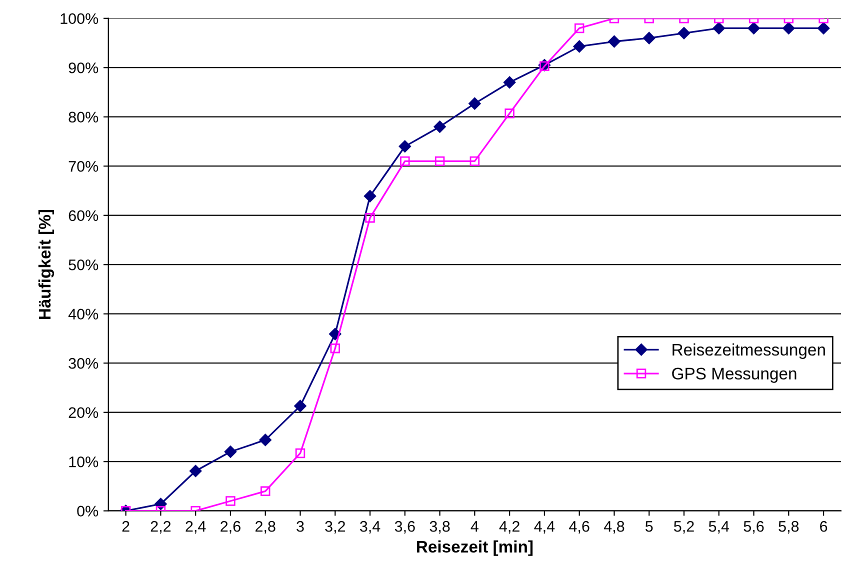  Describe the element at coordinates (335, 527) in the screenshot. I see `x-tick-label: 3,2` at that location.